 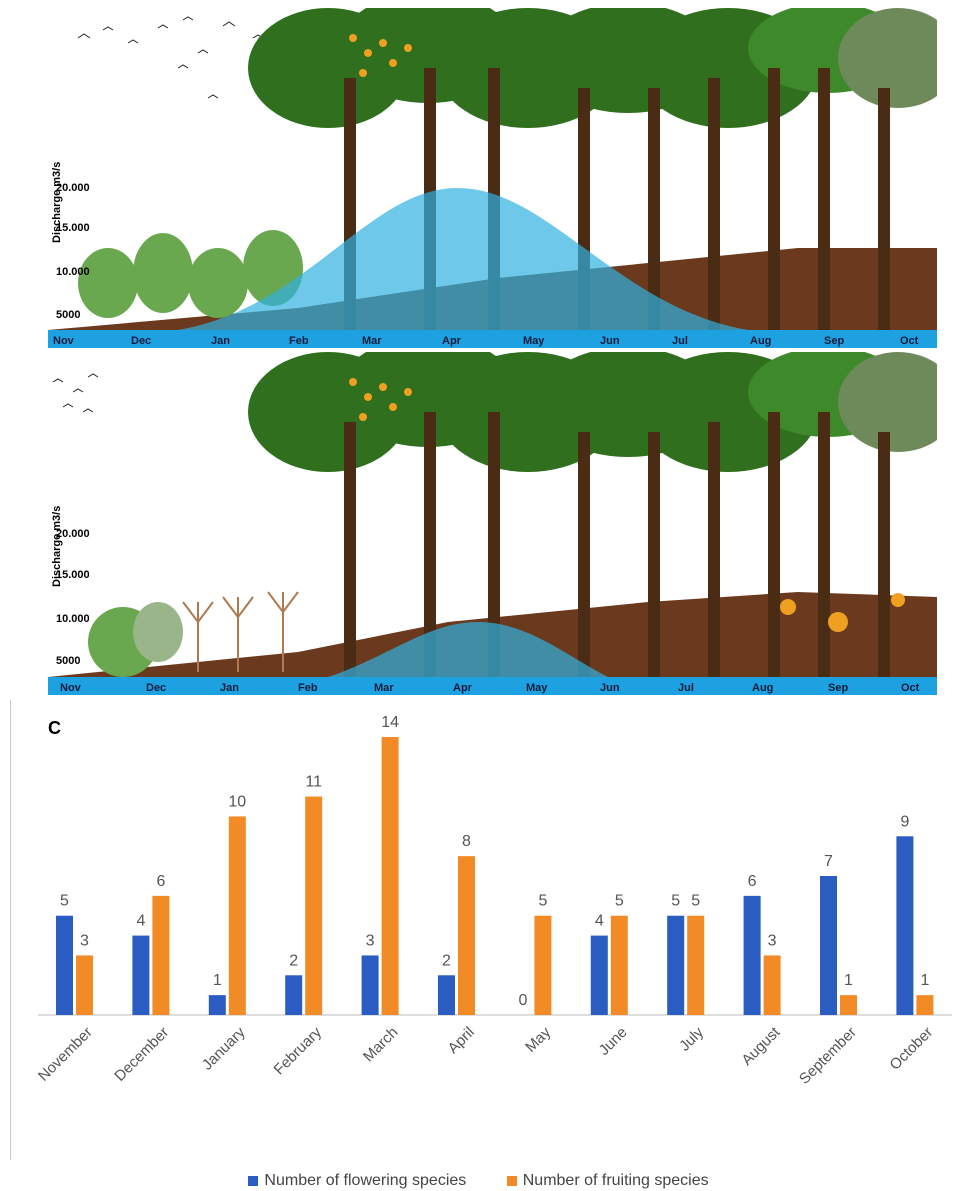 What do you see at coordinates (390, 722) in the screenshot?
I see `data-label-fruiting: 14` at bounding box center [390, 722].